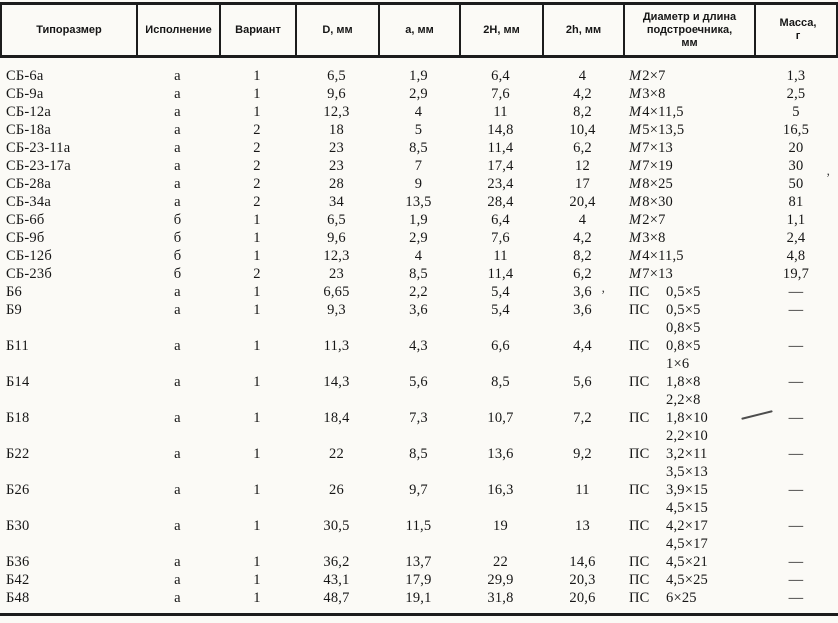 This screenshot has width=838, height=623. What do you see at coordinates (796, 148) in the screenshot?
I see `cell-mass: 20` at bounding box center [796, 148].